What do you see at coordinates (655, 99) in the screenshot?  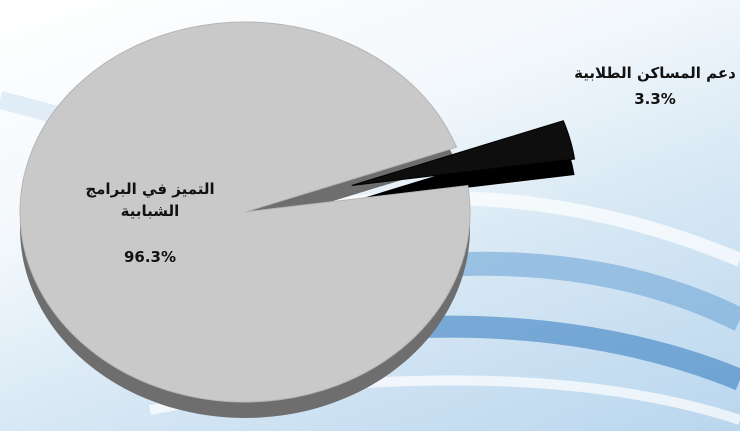 I see `slice-label: 3.3%` at bounding box center [655, 99].